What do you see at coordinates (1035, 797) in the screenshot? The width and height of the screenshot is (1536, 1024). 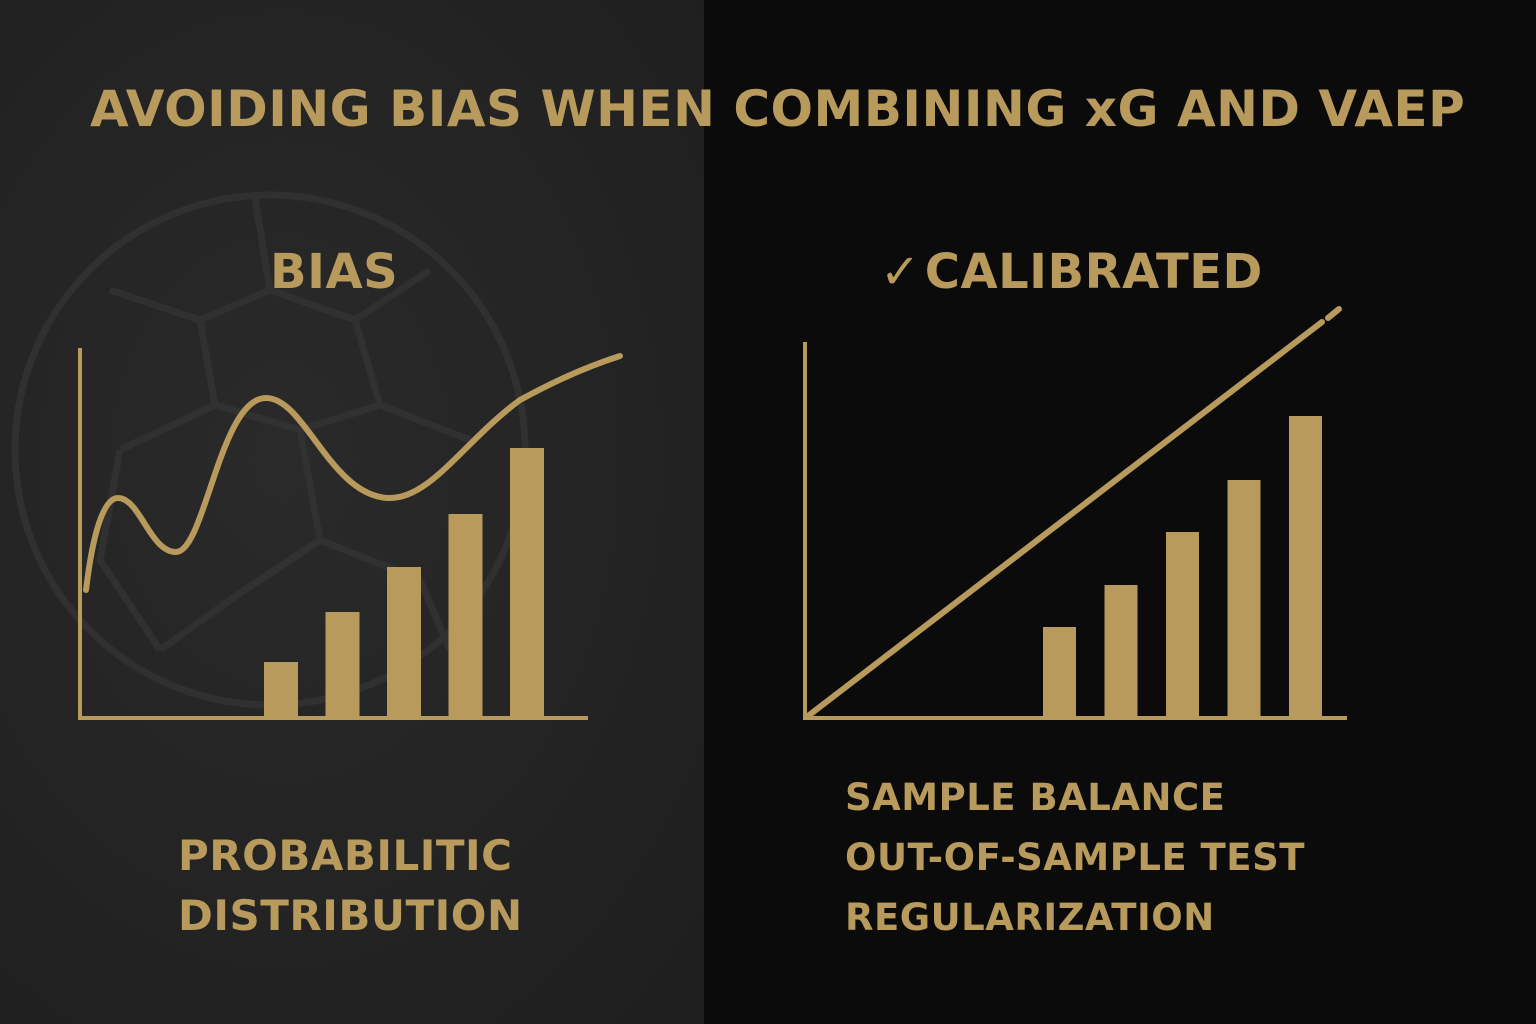 I see `calibrated-caption-line: SAMPLE BALANCE` at bounding box center [1035, 797].